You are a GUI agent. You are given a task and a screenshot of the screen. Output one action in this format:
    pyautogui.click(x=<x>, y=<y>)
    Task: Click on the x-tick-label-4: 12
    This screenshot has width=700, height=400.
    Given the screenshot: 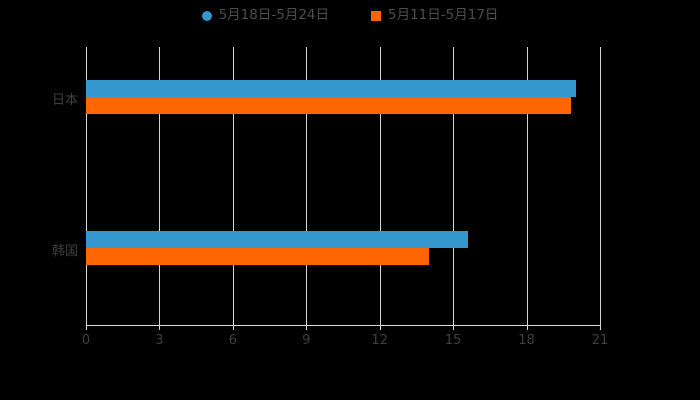 What is the action you would take?
    pyautogui.click(x=379, y=340)
    